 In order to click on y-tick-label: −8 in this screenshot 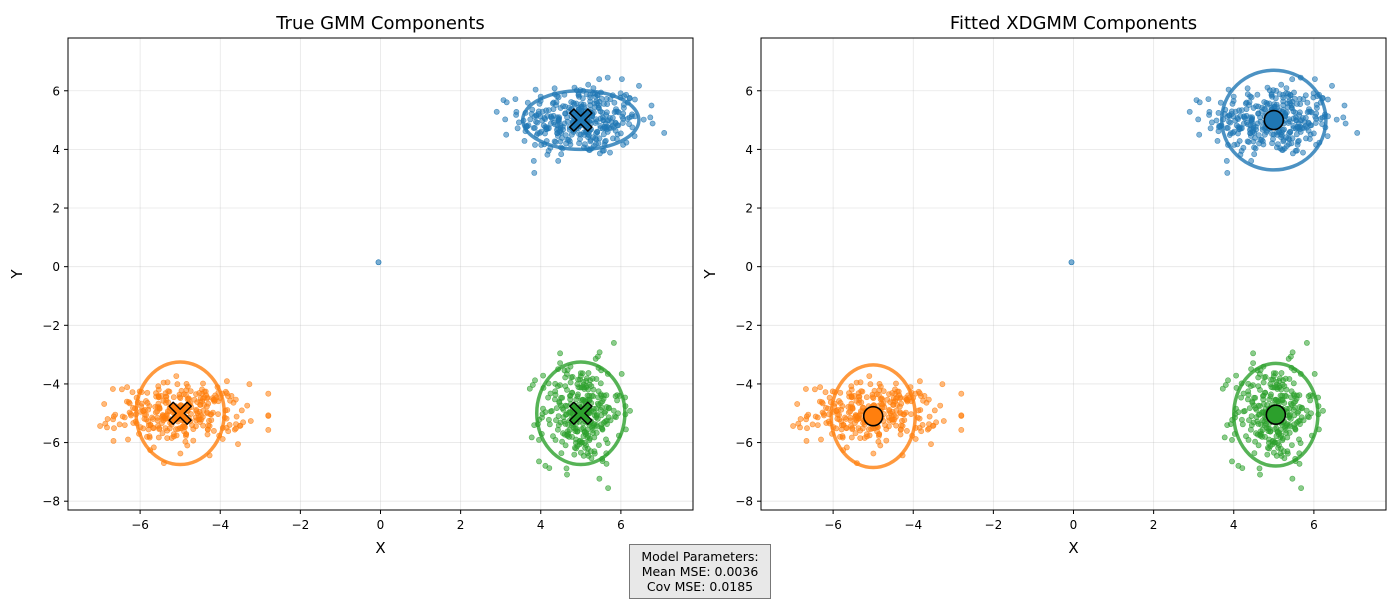, I will do `click(744, 502)`.